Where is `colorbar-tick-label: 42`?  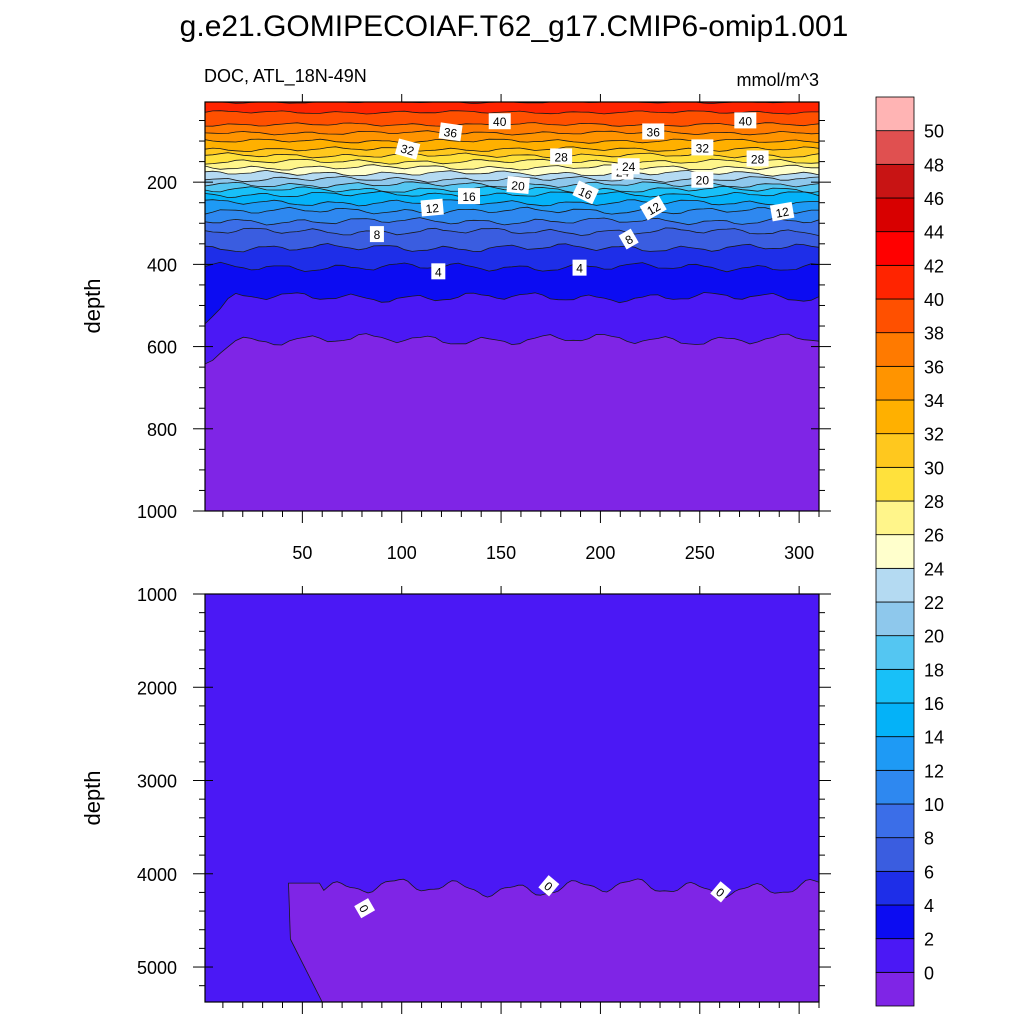 colorbar-tick-label: 42 is located at coordinates (934, 266).